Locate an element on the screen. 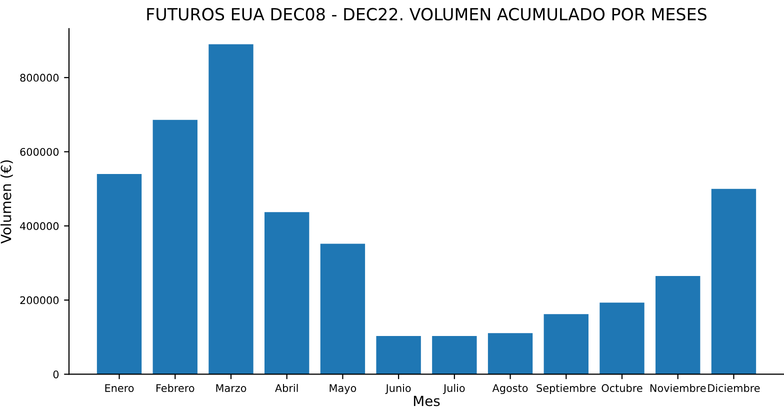  y-tick-label: 0 is located at coordinates (56, 374).